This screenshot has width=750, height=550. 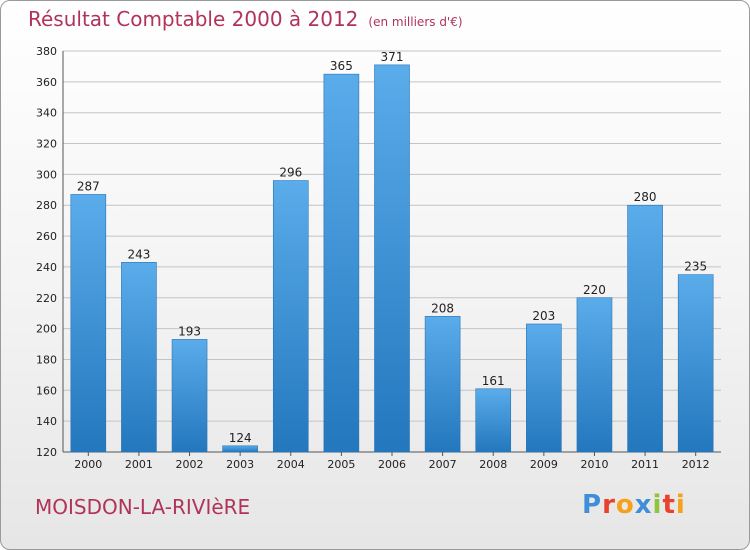 What do you see at coordinates (46, 236) in the screenshot?
I see `y-tick-label: 260` at bounding box center [46, 236].